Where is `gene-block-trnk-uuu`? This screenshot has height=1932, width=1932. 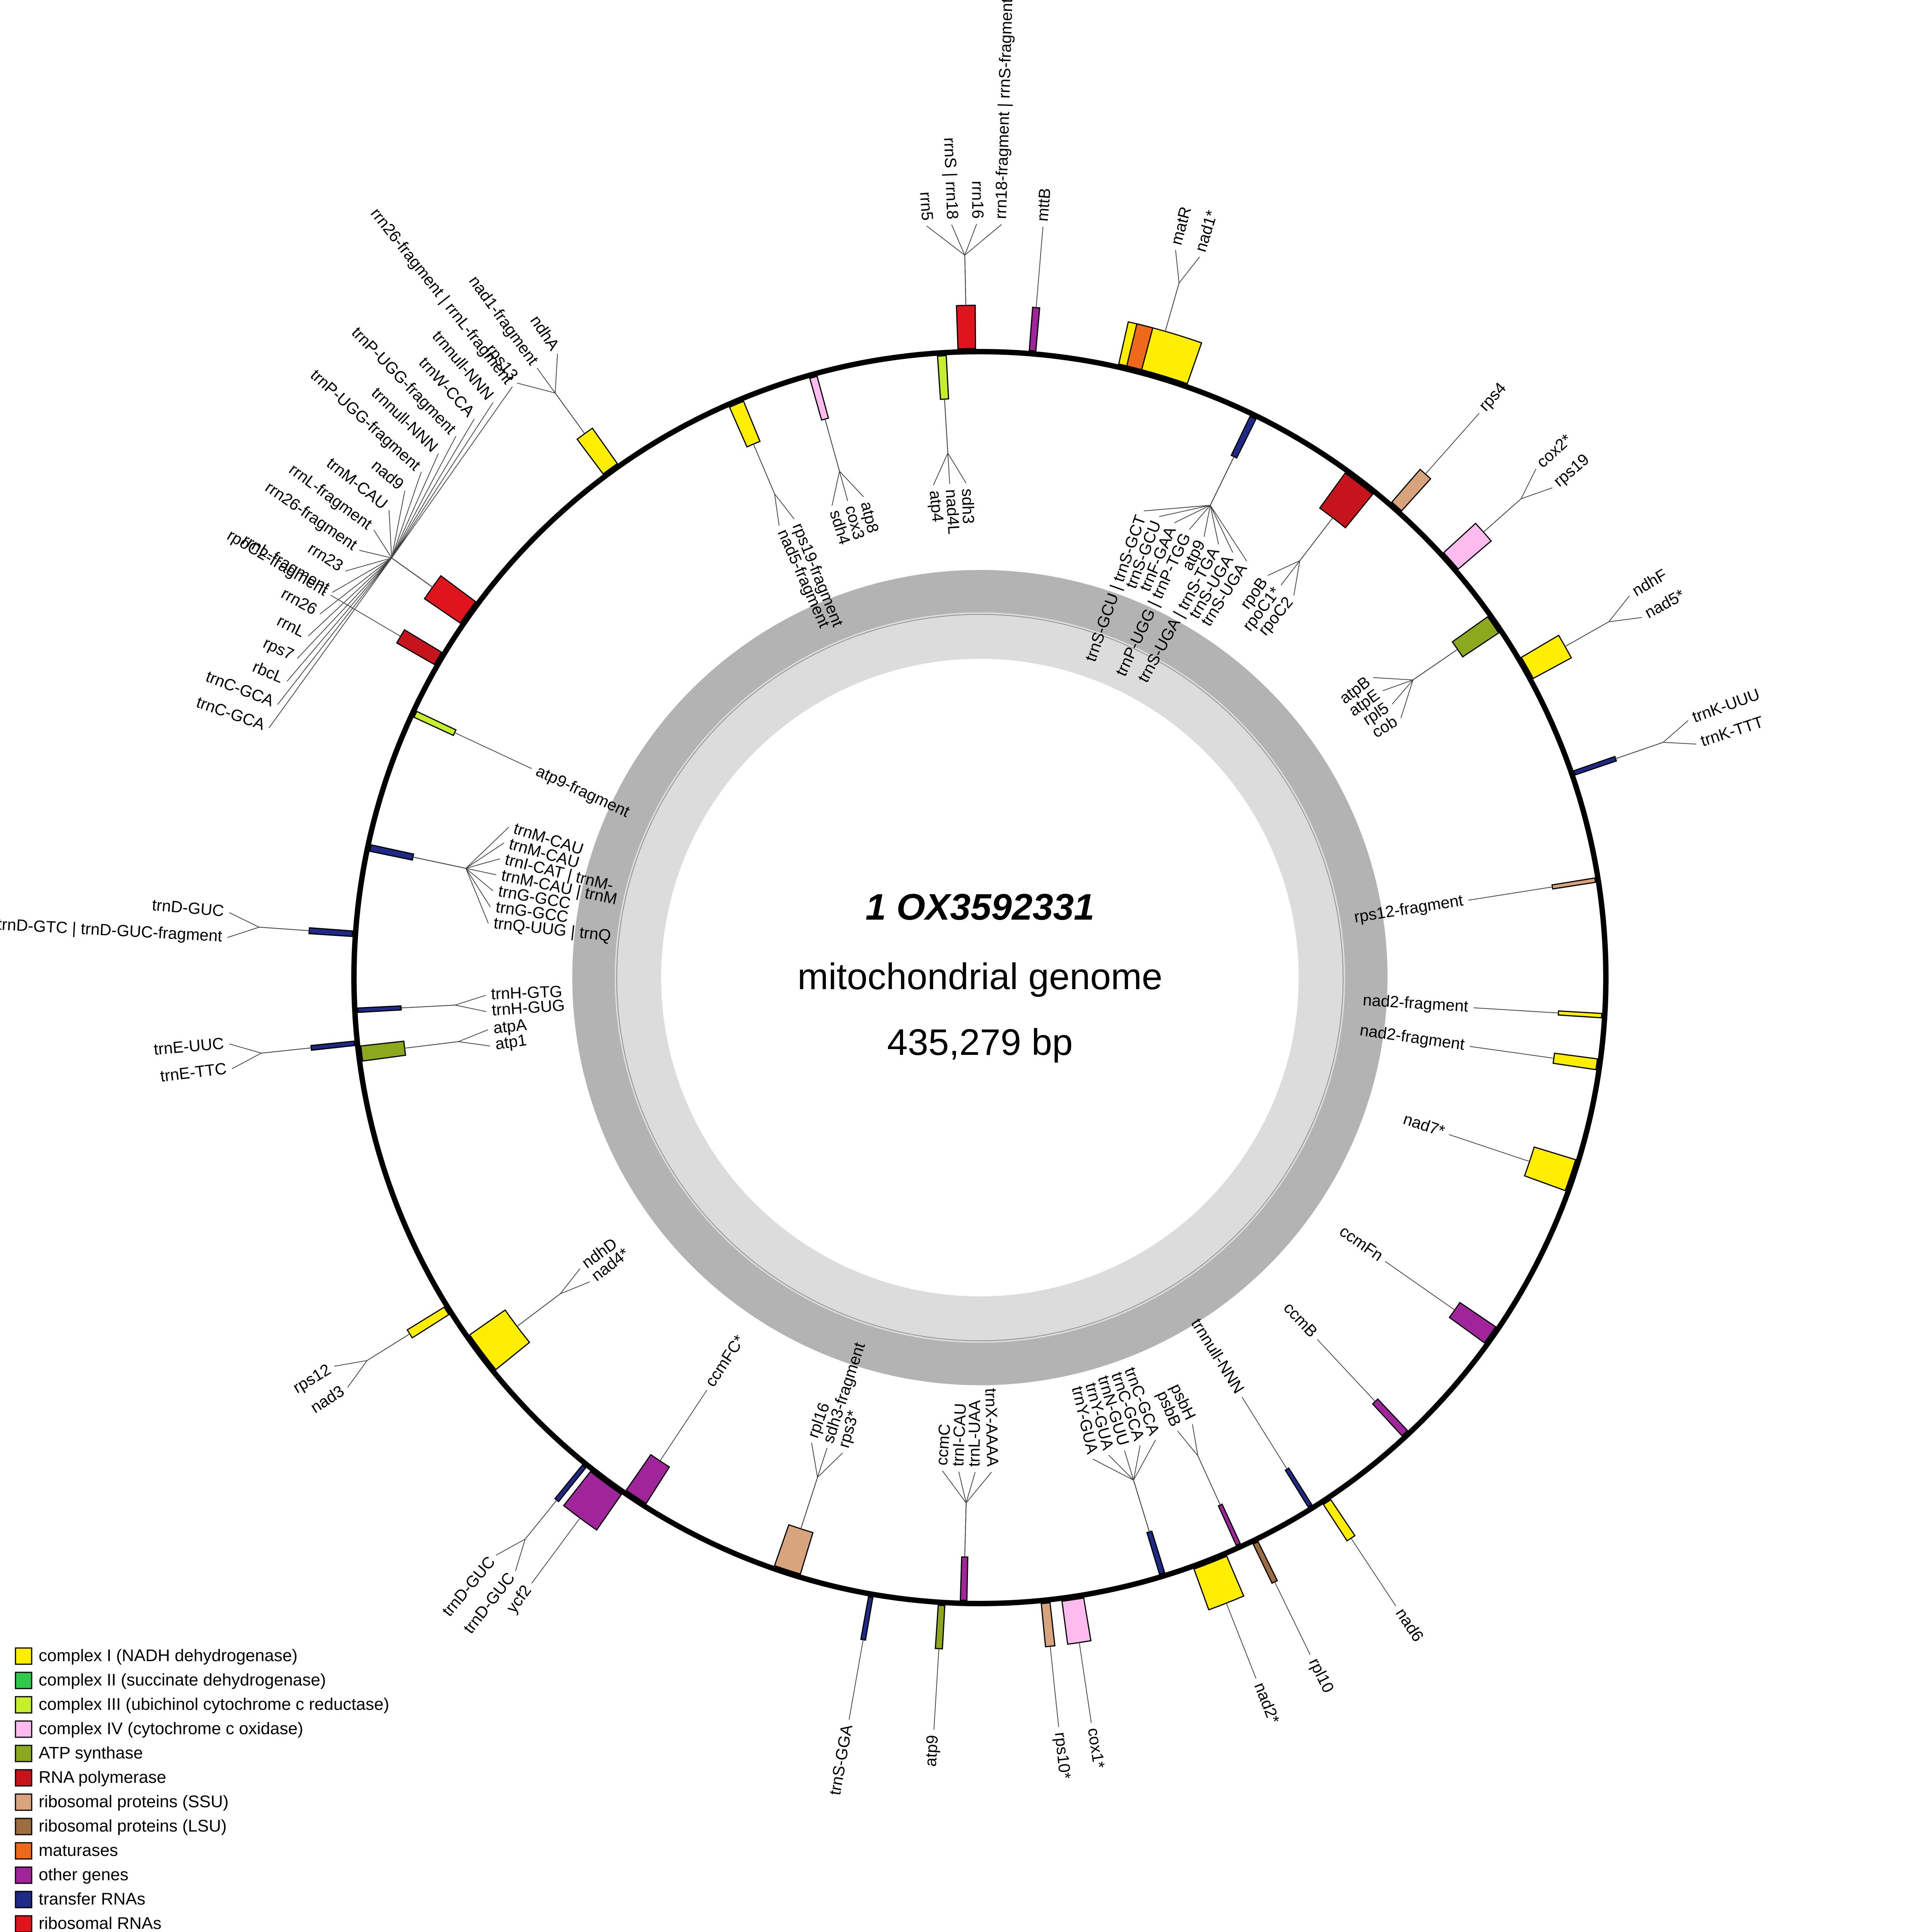 gene-block-trnk-uuu is located at coordinates (1595, 766).